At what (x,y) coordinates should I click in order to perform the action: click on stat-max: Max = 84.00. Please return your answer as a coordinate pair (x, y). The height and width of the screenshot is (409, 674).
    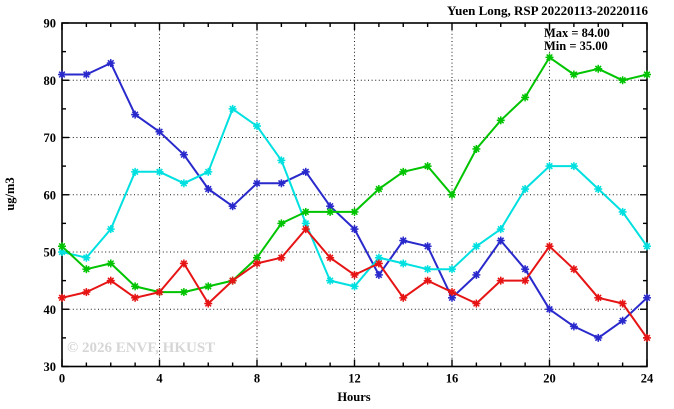
    Looking at the image, I should click on (577, 33).